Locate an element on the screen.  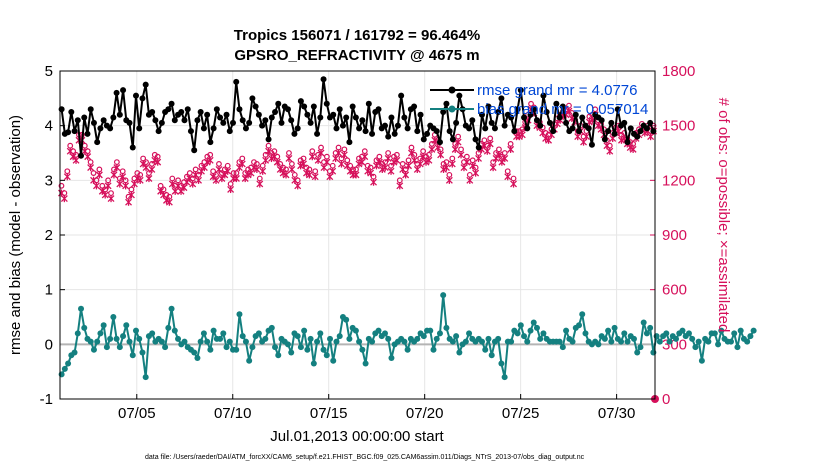
obs-possible-marker is located at coordinates (93, 173).